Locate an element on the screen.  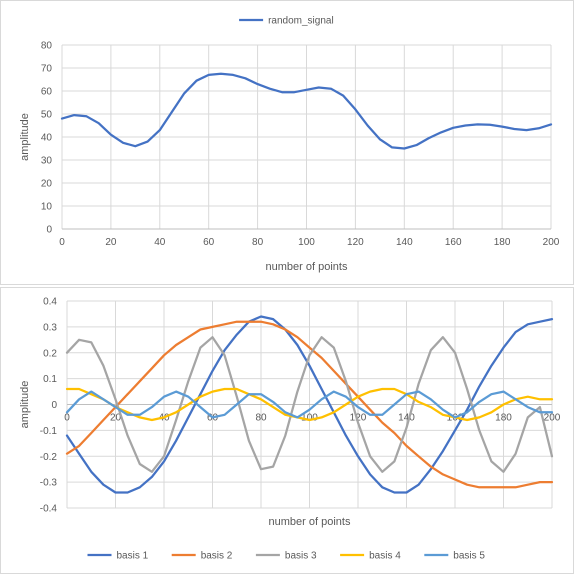
y-tick-label: 30 is located at coordinates (47, 161).